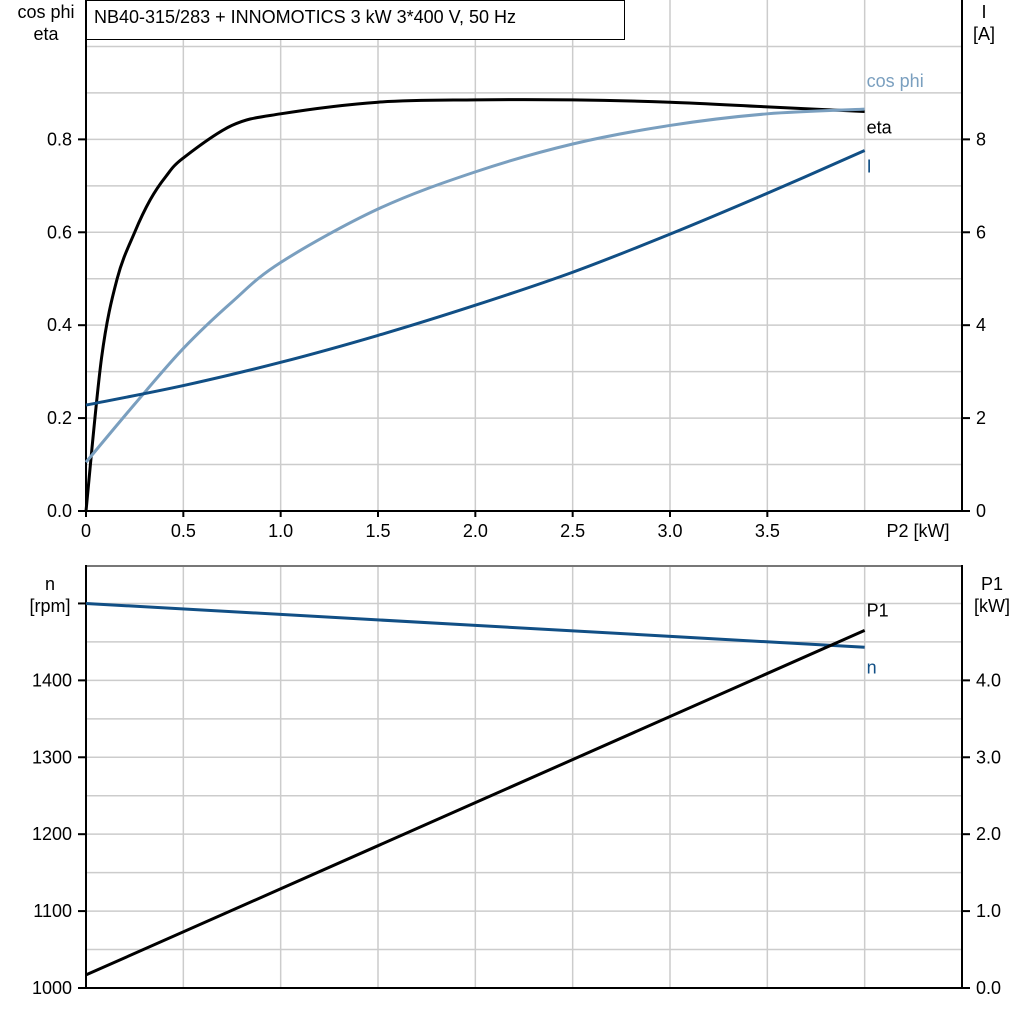 This screenshot has width=1024, height=1024. What do you see at coordinates (377, 531) in the screenshot?
I see `x-tick-label: 1.5` at bounding box center [377, 531].